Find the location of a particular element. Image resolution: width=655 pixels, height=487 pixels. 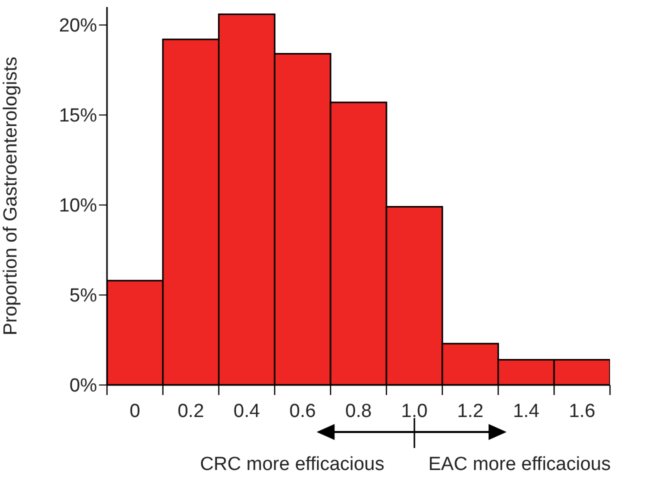

x-tick-label: 0.8 is located at coordinates (358, 411).